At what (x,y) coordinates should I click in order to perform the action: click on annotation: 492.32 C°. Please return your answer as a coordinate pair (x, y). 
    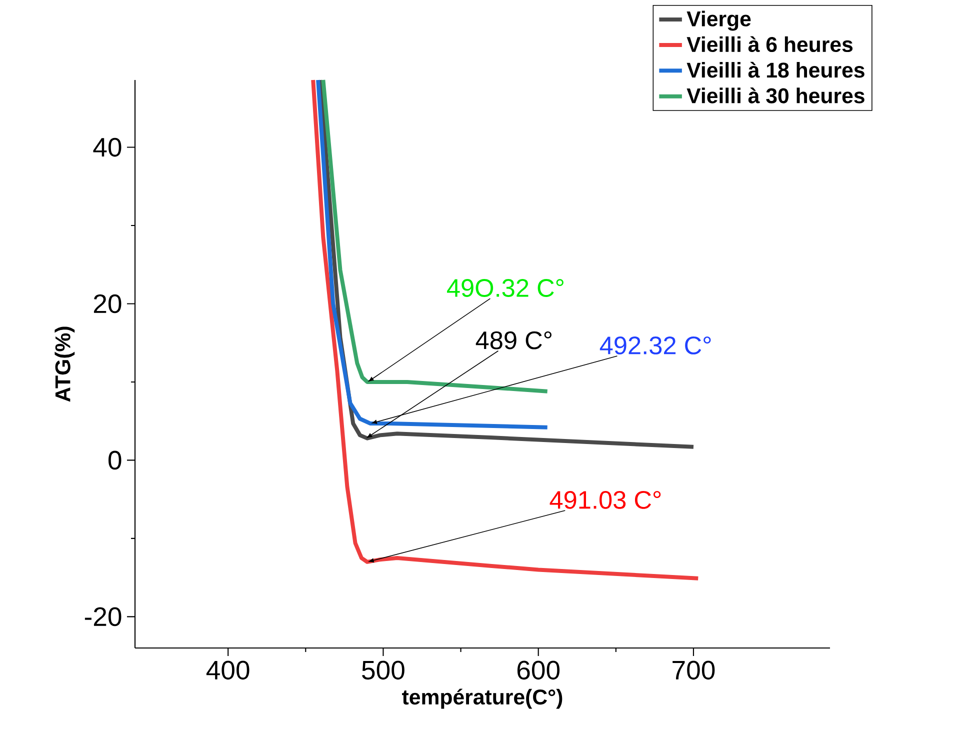
    Looking at the image, I should click on (655, 345).